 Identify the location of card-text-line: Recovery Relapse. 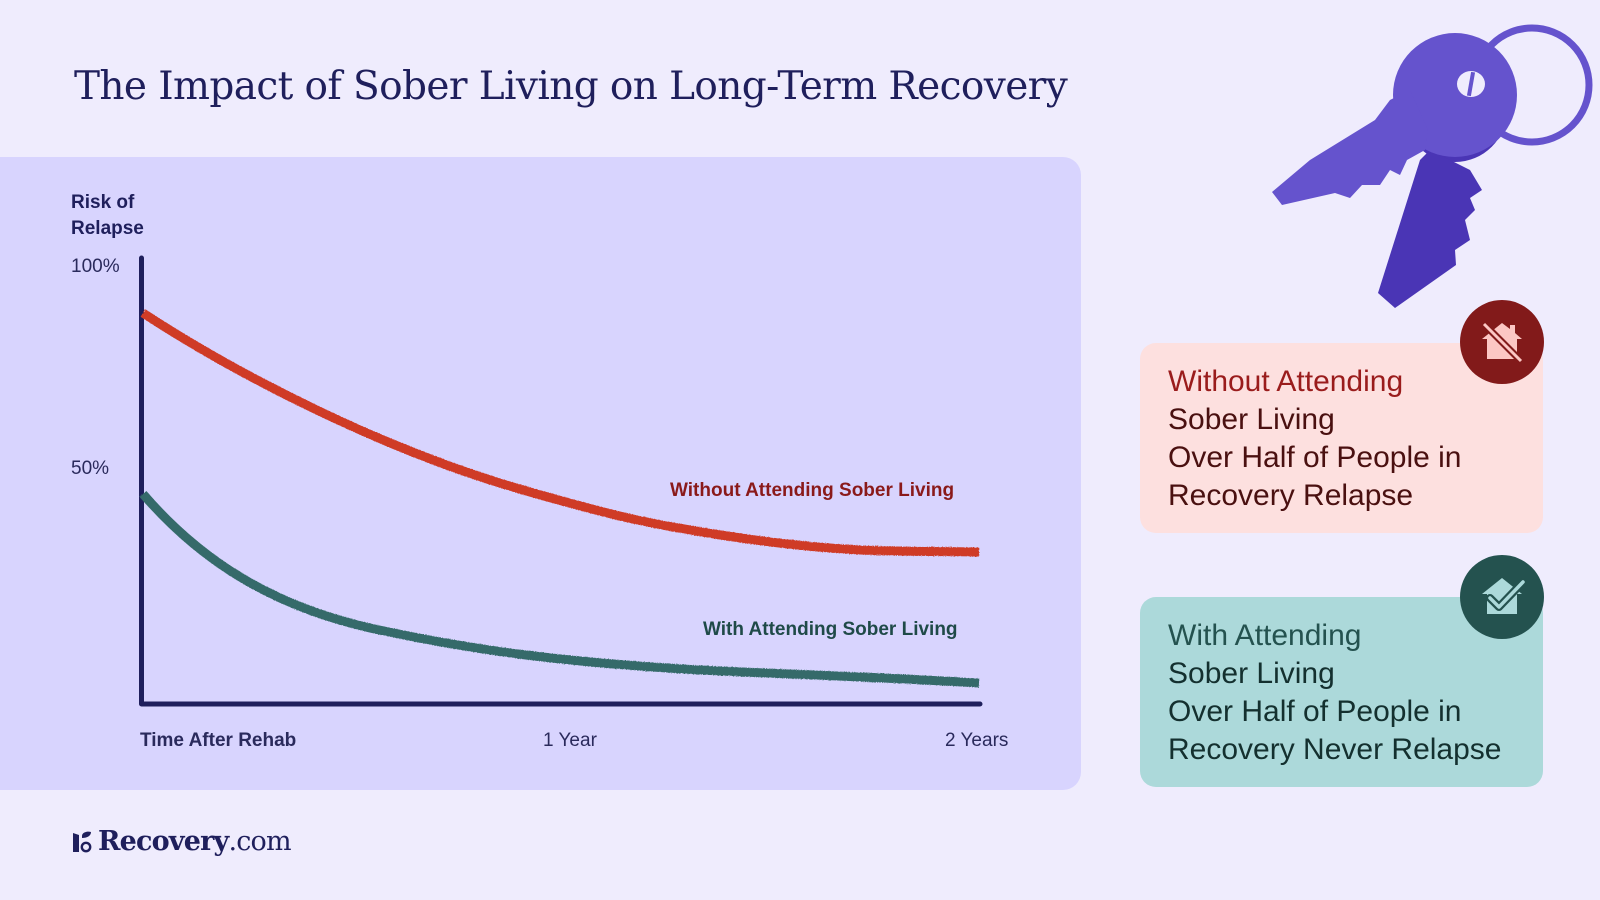
(1291, 495).